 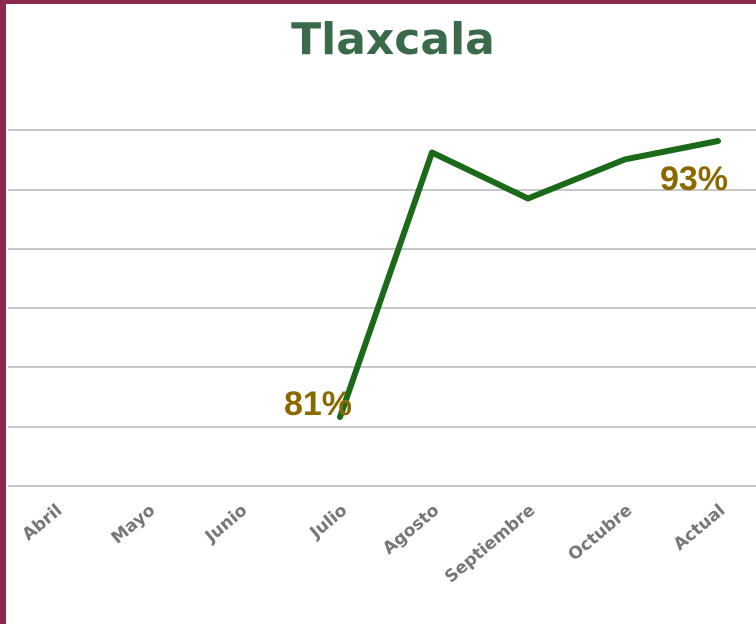 What do you see at coordinates (43, 523) in the screenshot?
I see `x-tick-label: Abril` at bounding box center [43, 523].